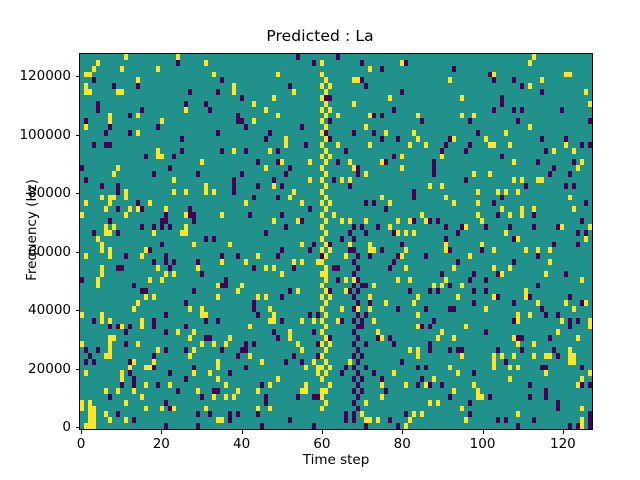 The width and height of the screenshot is (640, 480). What do you see at coordinates (242, 444) in the screenshot?
I see `x-tick-label: 40` at bounding box center [242, 444].